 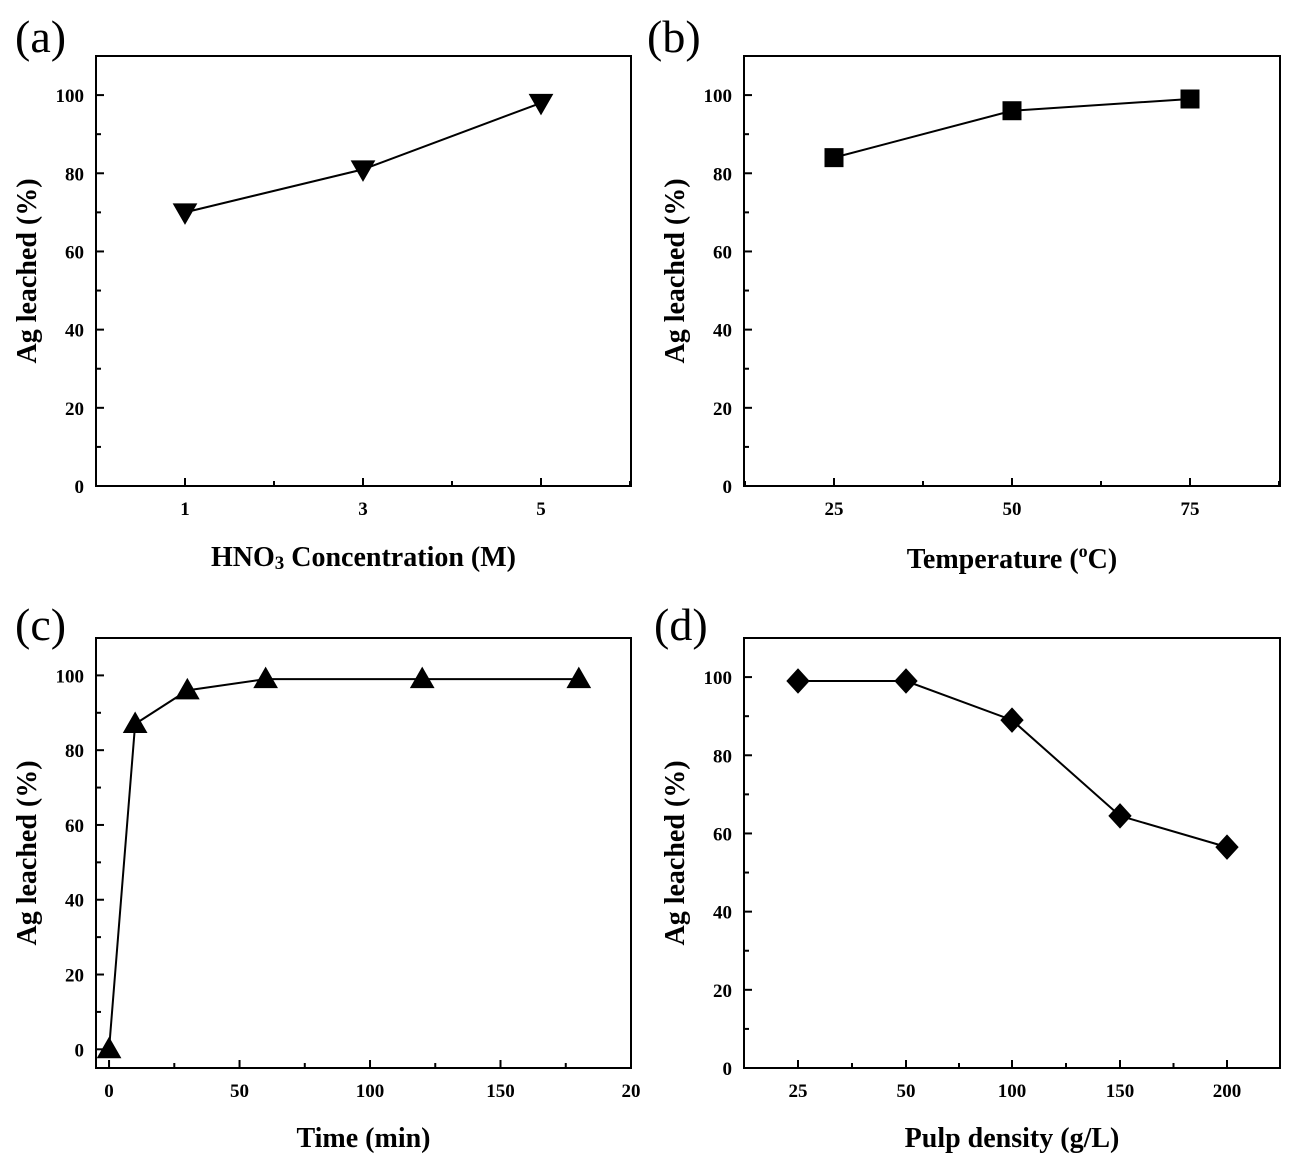 I want to click on x-axis-title: Pulp density (g/L), so click(x=1012, y=1138).